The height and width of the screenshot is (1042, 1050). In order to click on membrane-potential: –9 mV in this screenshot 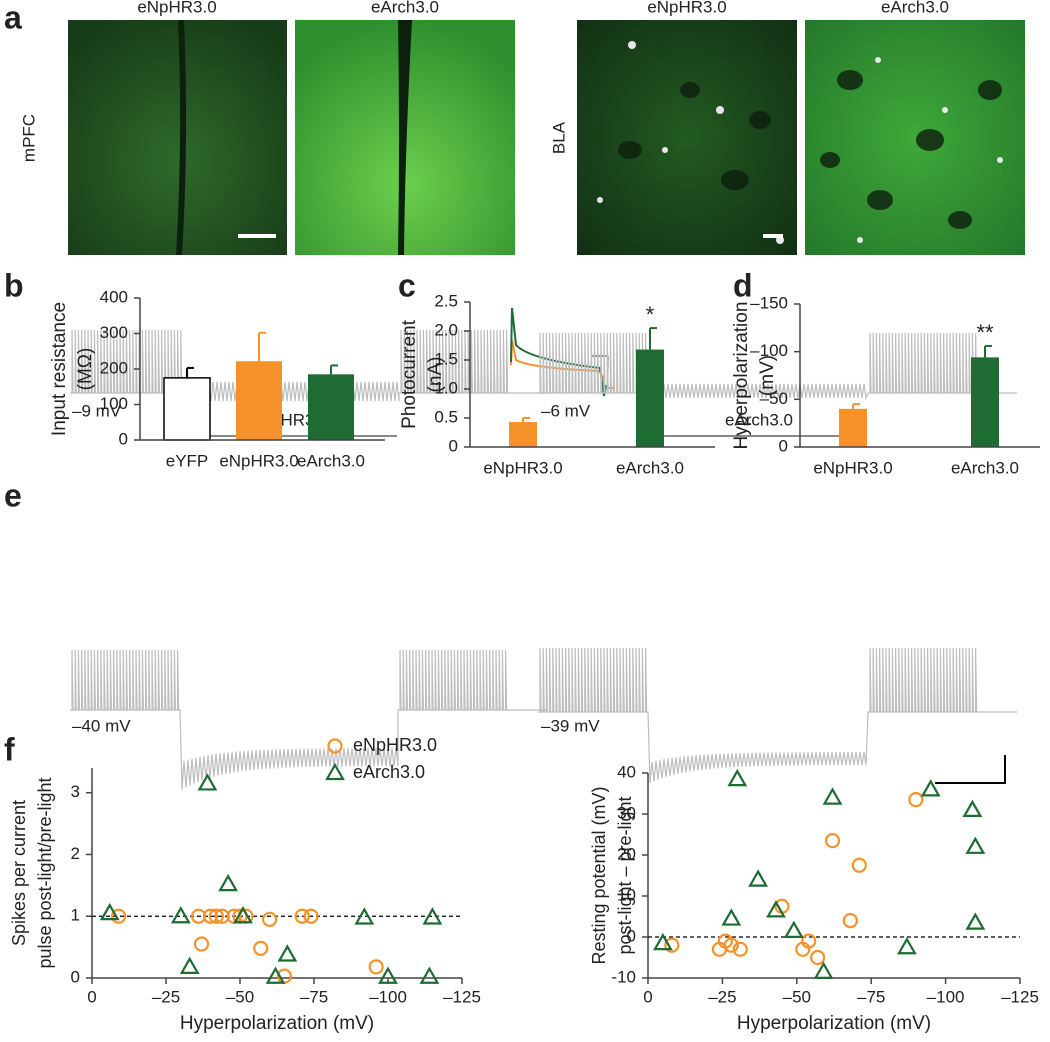, I will do `click(97, 410)`.